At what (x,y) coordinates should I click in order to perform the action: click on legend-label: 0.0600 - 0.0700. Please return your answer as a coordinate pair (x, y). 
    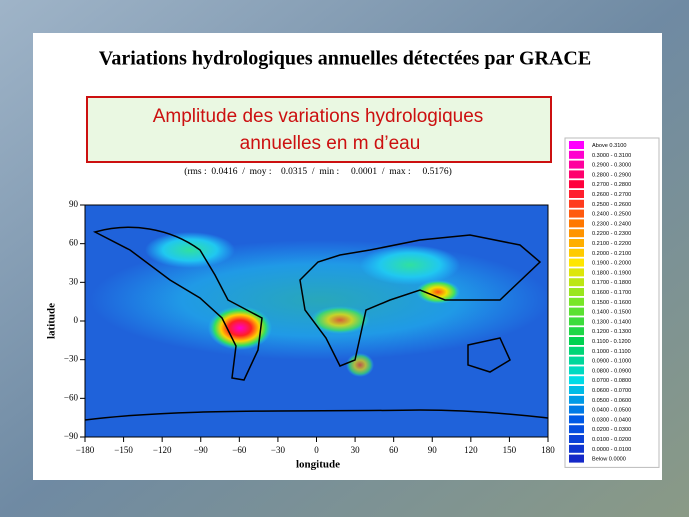
    Looking at the image, I should click on (611, 391).